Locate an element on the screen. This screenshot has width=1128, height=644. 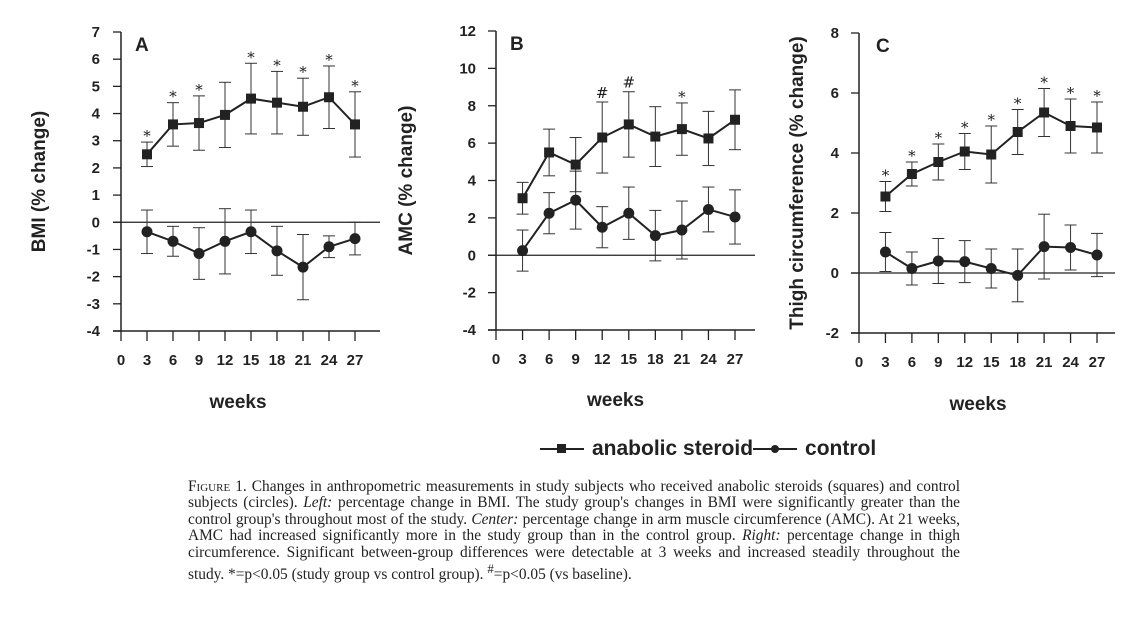
y-tick-label: 3 is located at coordinates (96, 141).